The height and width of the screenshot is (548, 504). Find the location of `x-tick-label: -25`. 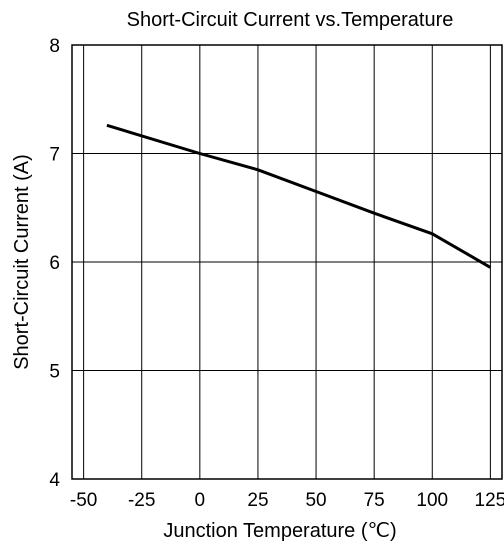

x-tick-label: -25 is located at coordinates (141, 500).